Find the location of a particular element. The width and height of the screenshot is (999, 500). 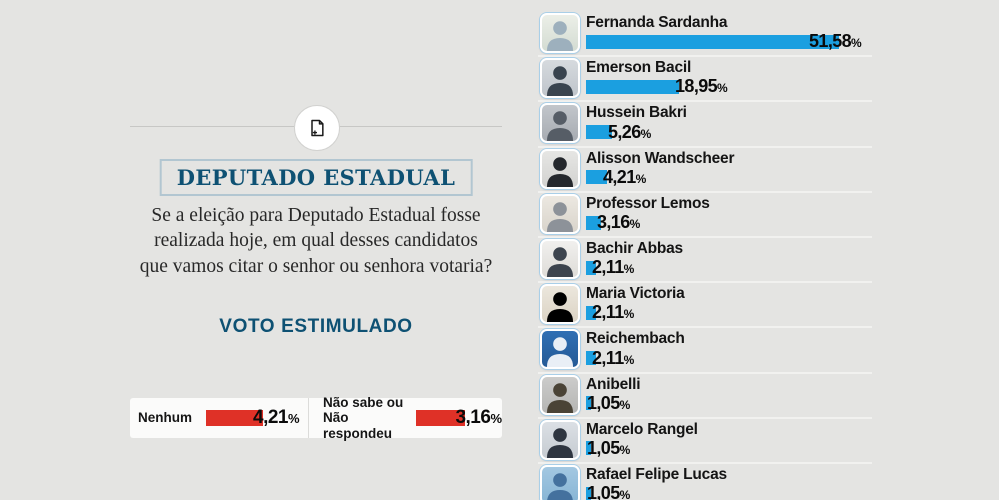

others-item-none: Nenhum 4,21% is located at coordinates (219, 418).